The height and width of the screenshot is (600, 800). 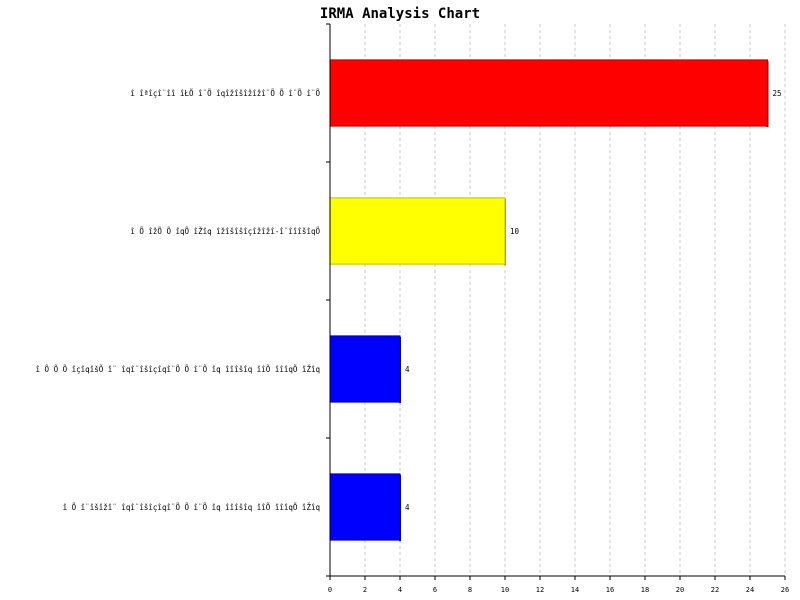 What do you see at coordinates (470, 590) in the screenshot?
I see `x-tick-label: 8` at bounding box center [470, 590].